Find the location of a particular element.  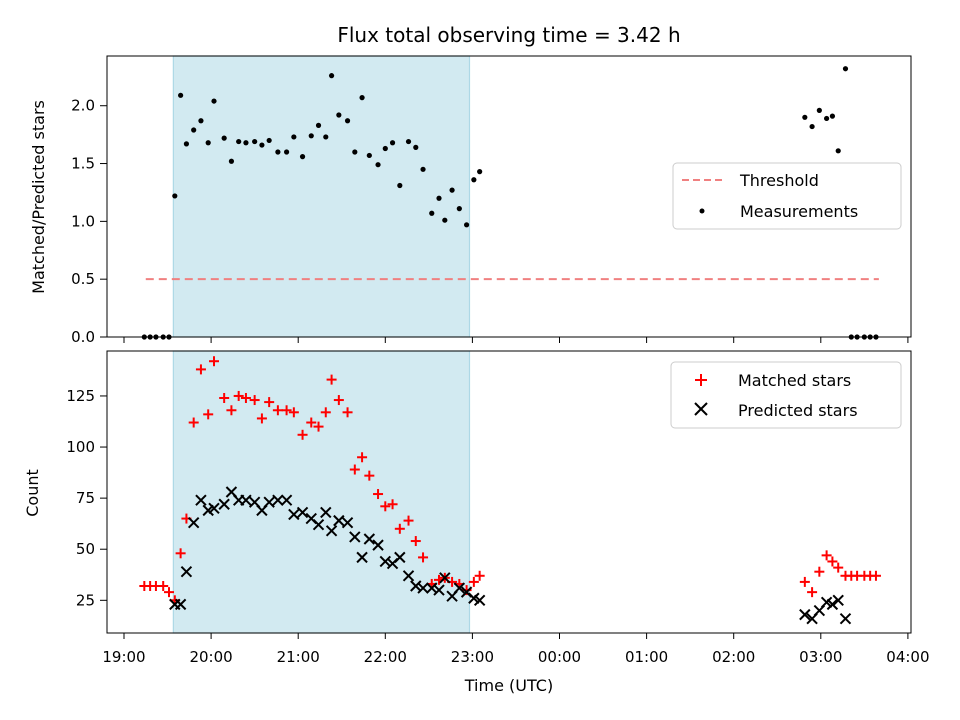

bottom-legend: Matched stars Predicted stars is located at coordinates (786, 395).